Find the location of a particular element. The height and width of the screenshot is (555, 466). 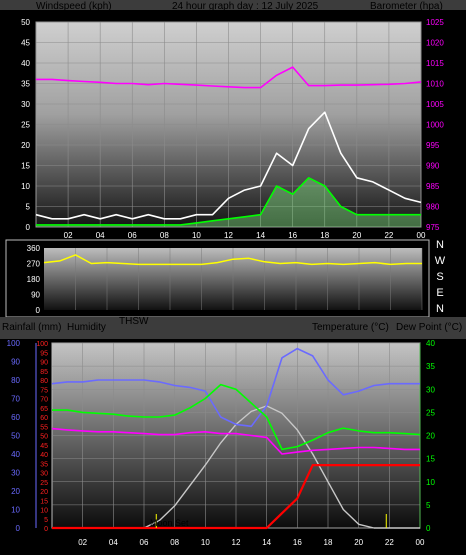

rain-y-tick-label: 90 is located at coordinates (44, 363).